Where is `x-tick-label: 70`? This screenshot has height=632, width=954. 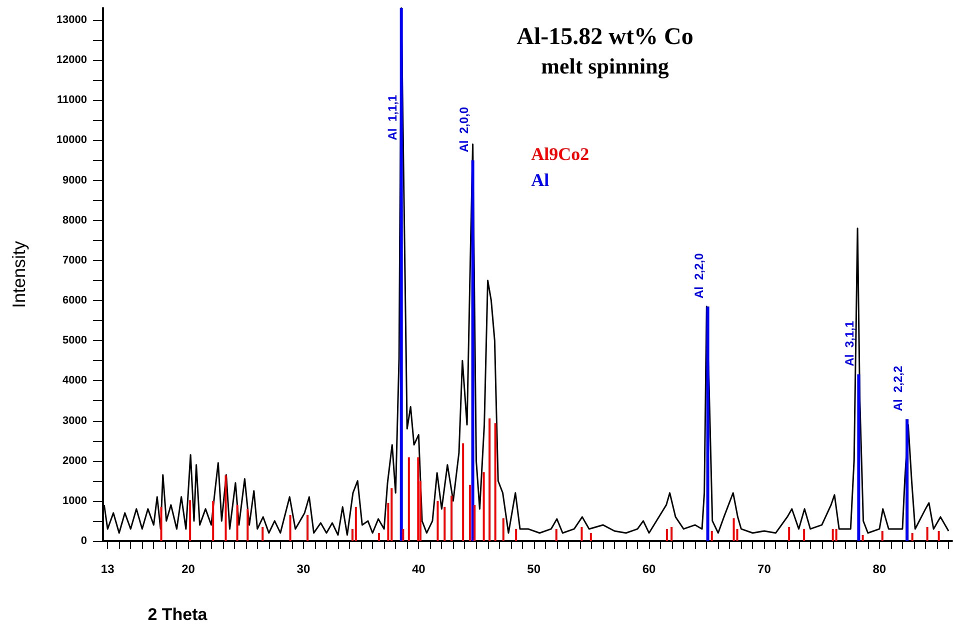 x-tick-label: 70 is located at coordinates (765, 569).